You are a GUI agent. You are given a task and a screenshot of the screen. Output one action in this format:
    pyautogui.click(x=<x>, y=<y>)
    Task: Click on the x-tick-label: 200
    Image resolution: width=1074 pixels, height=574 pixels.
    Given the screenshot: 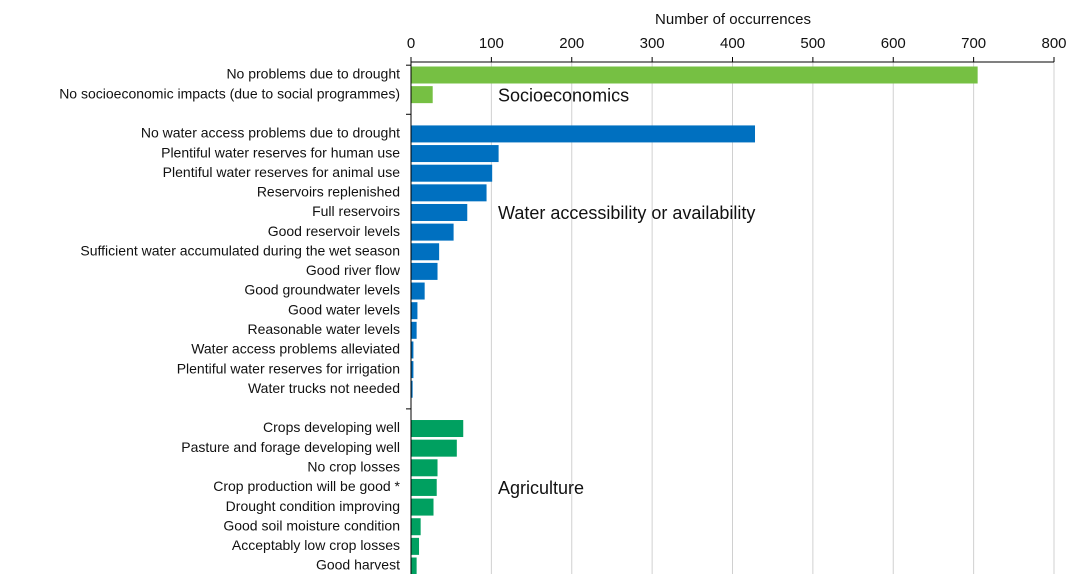 What is the action you would take?
    pyautogui.click(x=571, y=43)
    